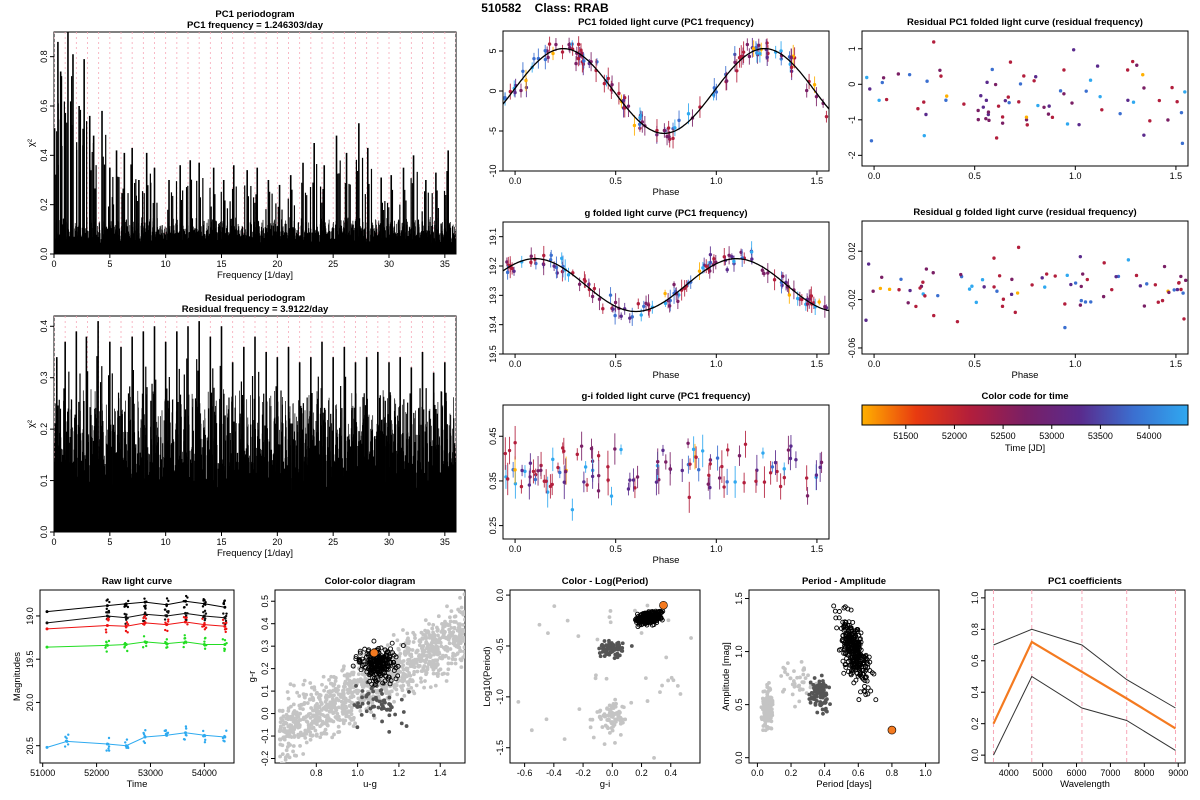  What do you see at coordinates (44, 429) in the screenshot?
I see `y-tick-label: 0.2` at bounding box center [44, 429].